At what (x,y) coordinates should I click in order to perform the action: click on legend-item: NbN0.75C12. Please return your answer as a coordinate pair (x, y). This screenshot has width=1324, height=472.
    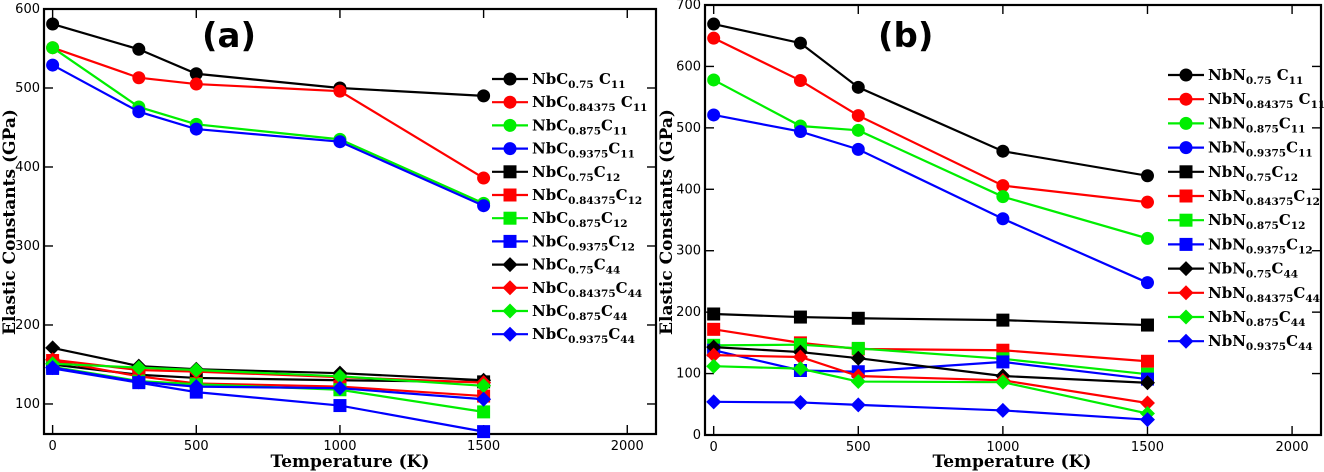
    Looking at the image, I should click on (1233, 173).